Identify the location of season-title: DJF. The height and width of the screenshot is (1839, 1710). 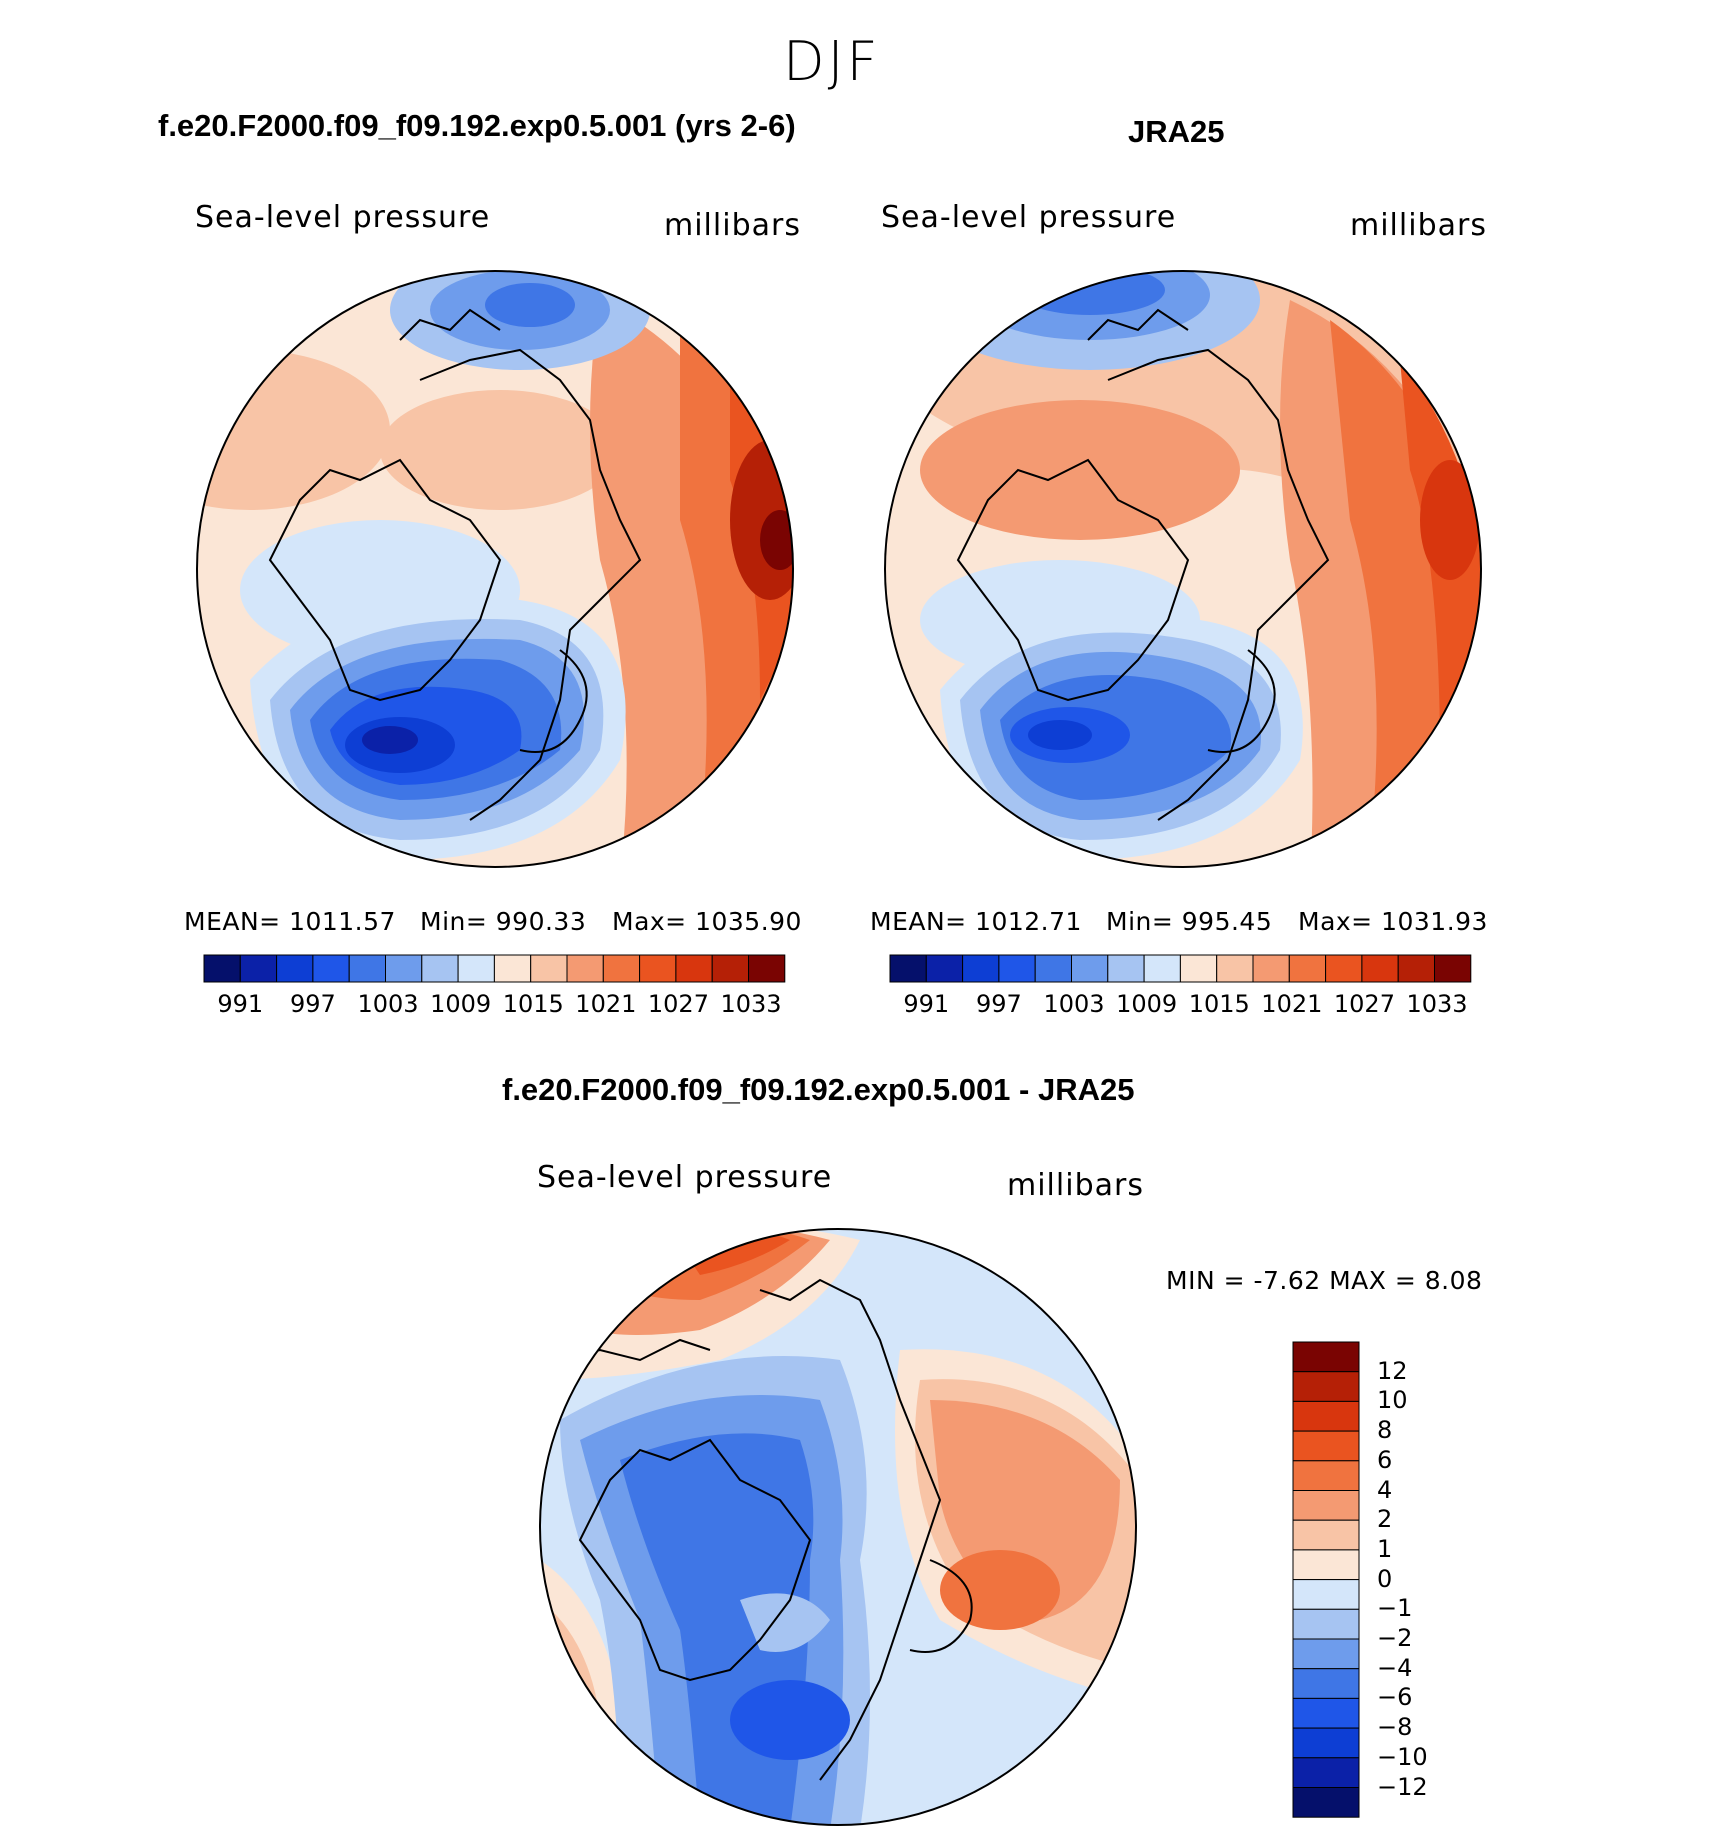
(832, 61).